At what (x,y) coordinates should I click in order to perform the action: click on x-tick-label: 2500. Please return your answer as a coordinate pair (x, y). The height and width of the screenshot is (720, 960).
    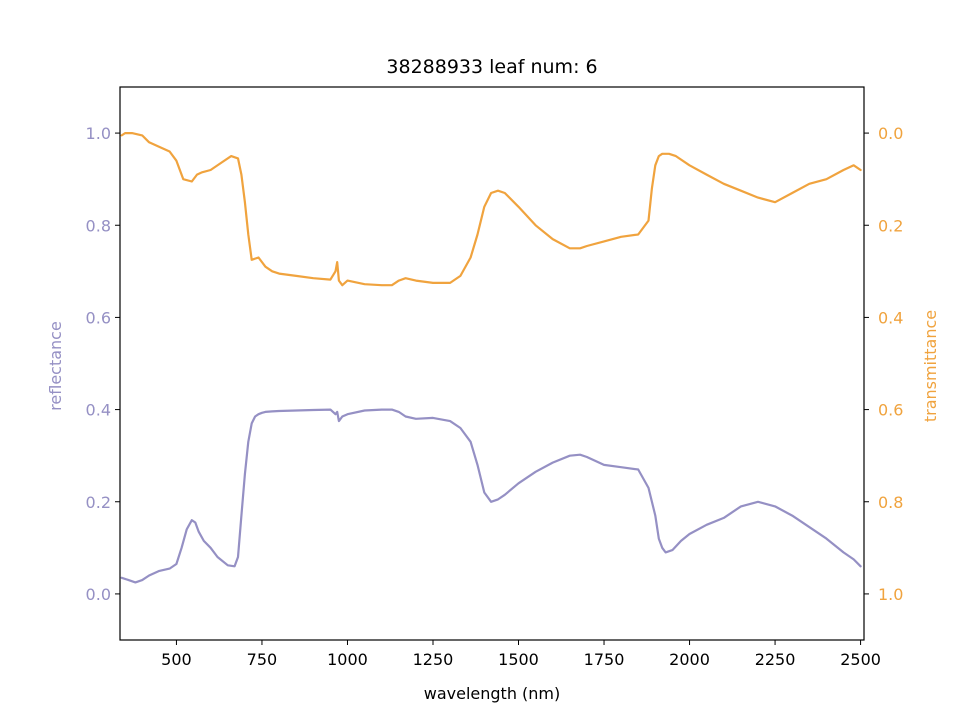
    Looking at the image, I should click on (860, 659).